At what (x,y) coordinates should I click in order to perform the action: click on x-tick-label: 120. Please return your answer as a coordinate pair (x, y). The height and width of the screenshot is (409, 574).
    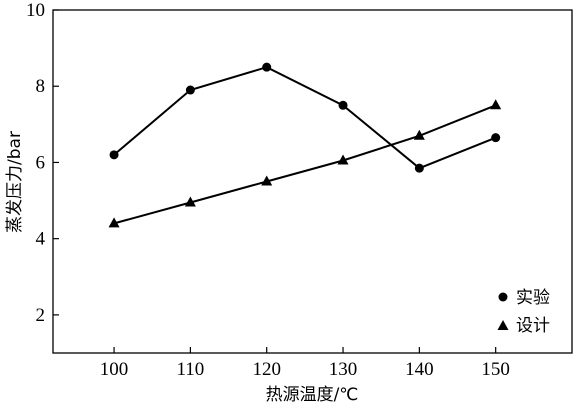
    Looking at the image, I should click on (266, 369).